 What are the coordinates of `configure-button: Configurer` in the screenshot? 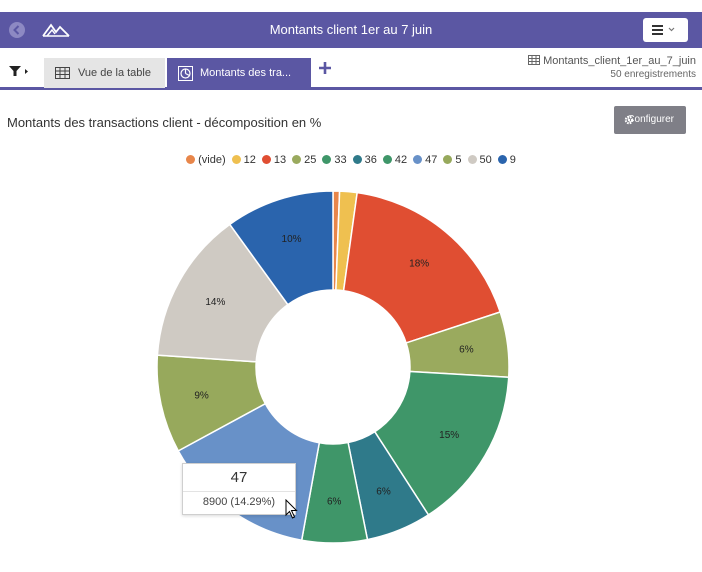 It's located at (650, 120).